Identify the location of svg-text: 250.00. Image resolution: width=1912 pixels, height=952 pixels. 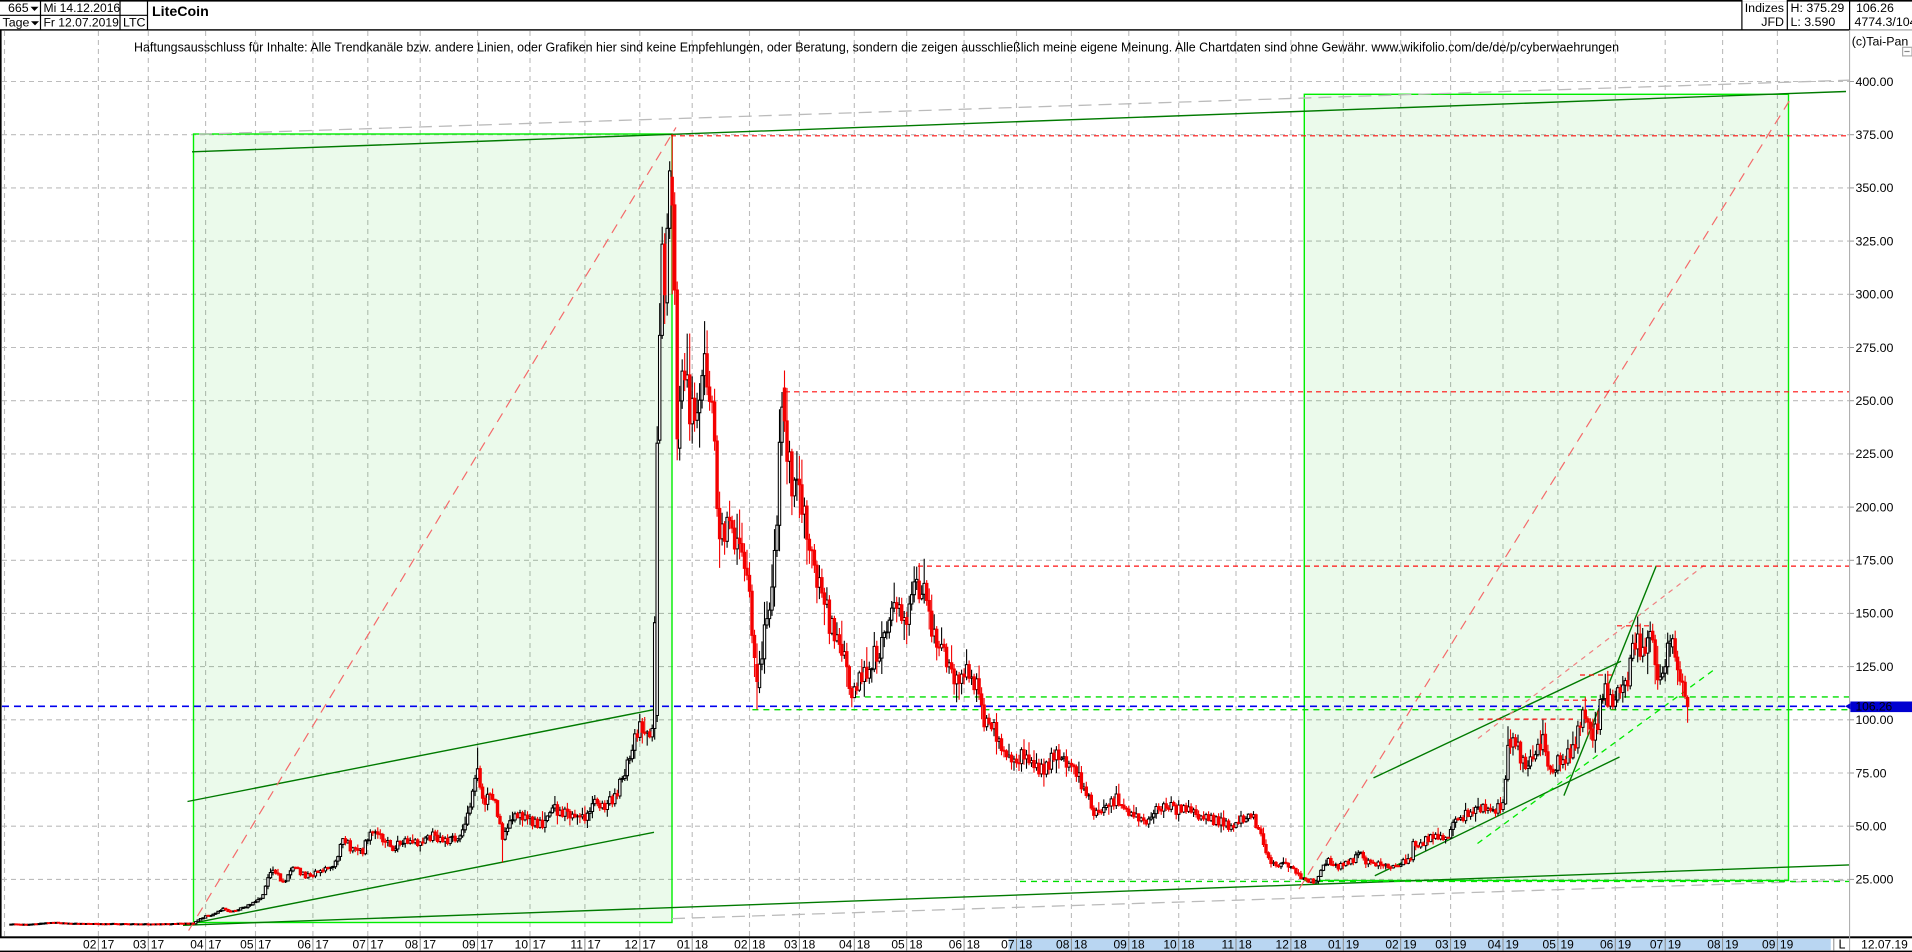
(1875, 401).